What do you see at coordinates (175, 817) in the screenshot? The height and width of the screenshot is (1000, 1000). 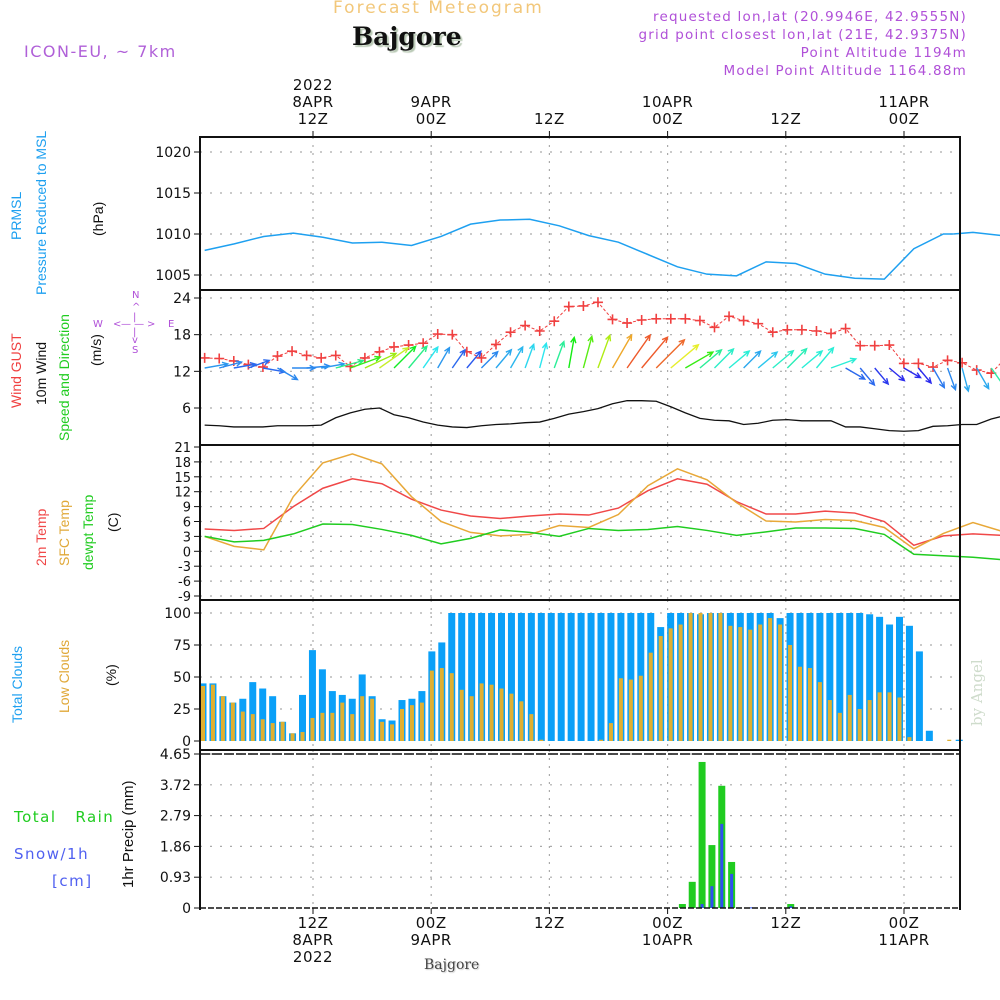 I see `y-tick-label: 2.79` at bounding box center [175, 817].